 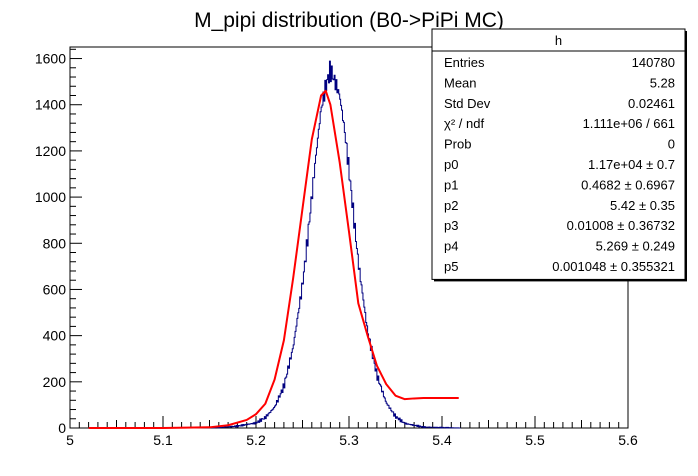 What do you see at coordinates (460, 82) in the screenshot?
I see `stats-row-label: Mean` at bounding box center [460, 82].